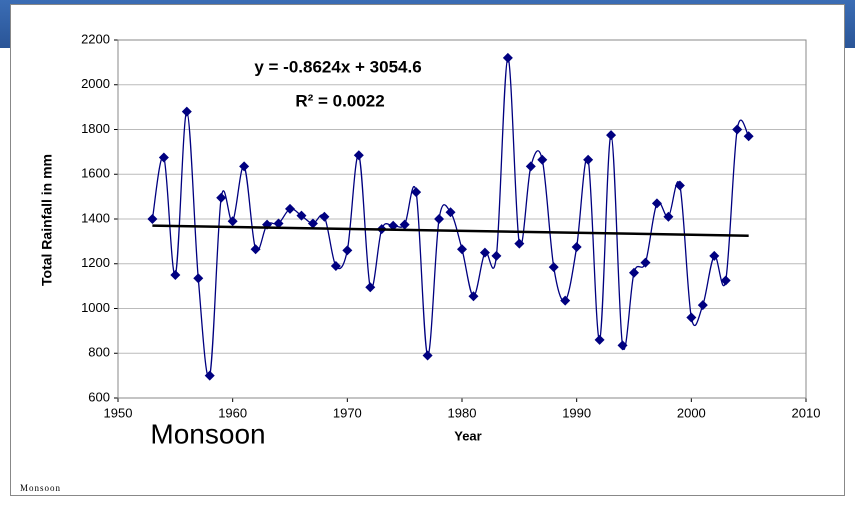 This screenshot has height=506, width=855. Describe the element at coordinates (95, 173) in the screenshot. I see `y-tick-label: 1600` at that location.